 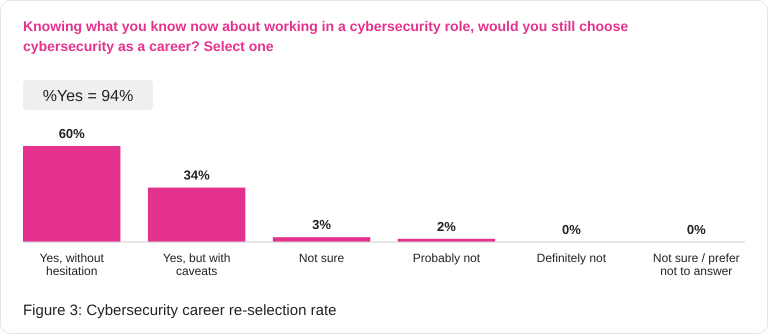 What do you see at coordinates (696, 264) in the screenshot?
I see `x-tick-label: Not sure / prefer not to answer` at bounding box center [696, 264].